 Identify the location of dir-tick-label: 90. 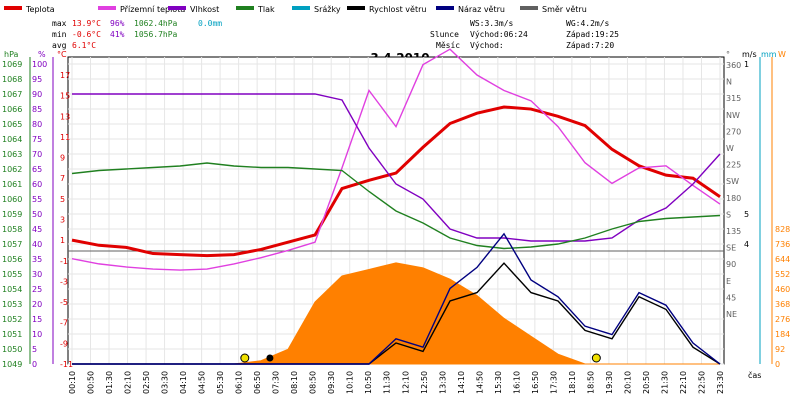
(731, 264).